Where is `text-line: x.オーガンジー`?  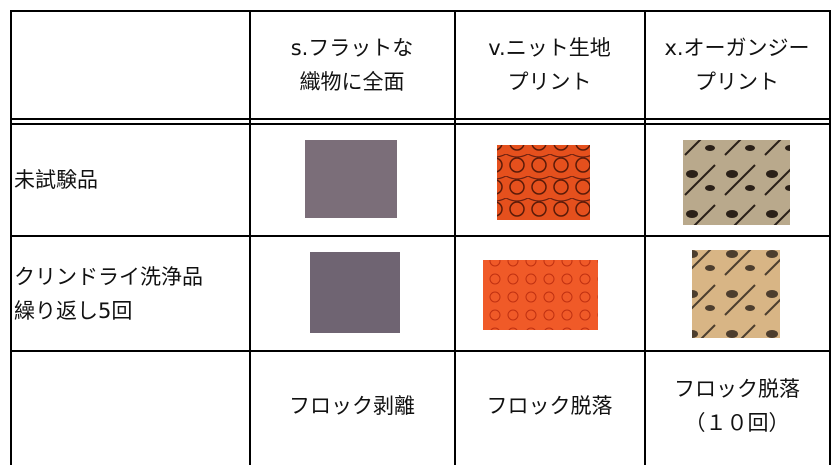 text-line: x.オーガンジー is located at coordinates (737, 48).